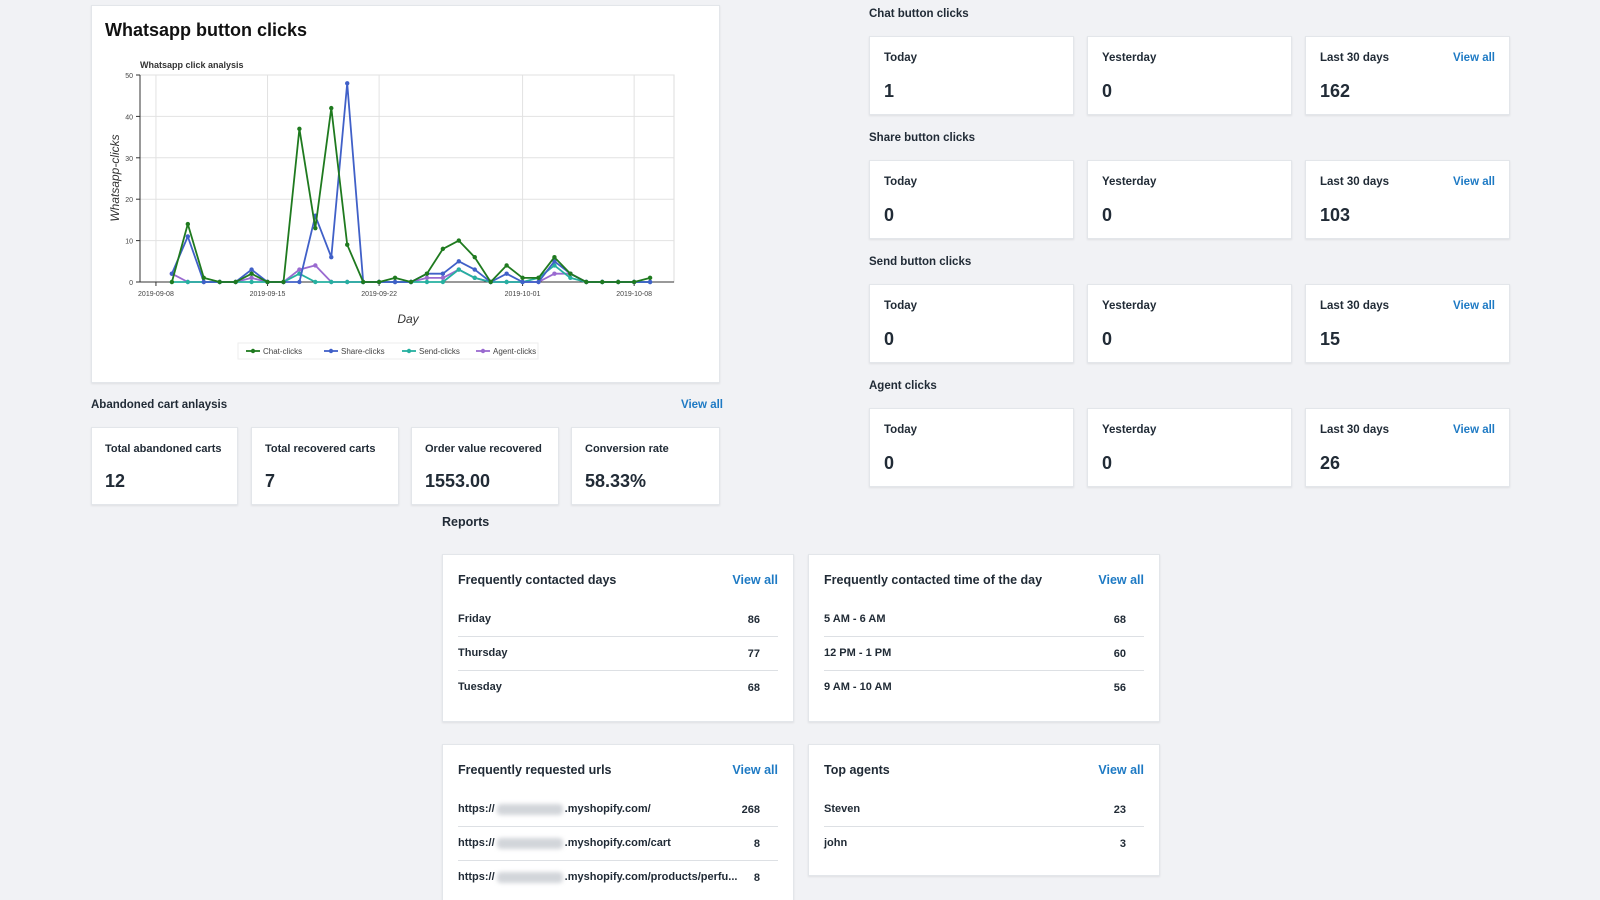  Describe the element at coordinates (480, 687) in the screenshot. I see `report-row-label: Tuesday` at that location.